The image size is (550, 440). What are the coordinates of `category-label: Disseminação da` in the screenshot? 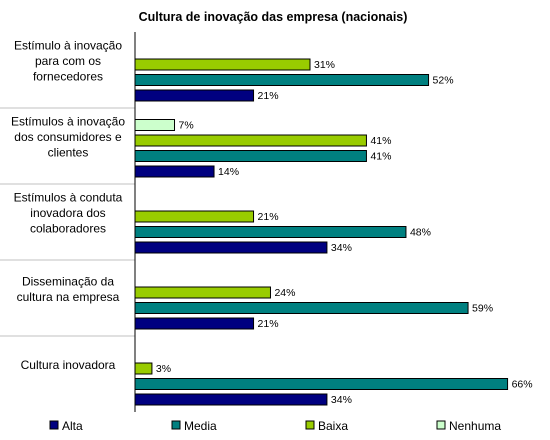 It's located at (68, 281).